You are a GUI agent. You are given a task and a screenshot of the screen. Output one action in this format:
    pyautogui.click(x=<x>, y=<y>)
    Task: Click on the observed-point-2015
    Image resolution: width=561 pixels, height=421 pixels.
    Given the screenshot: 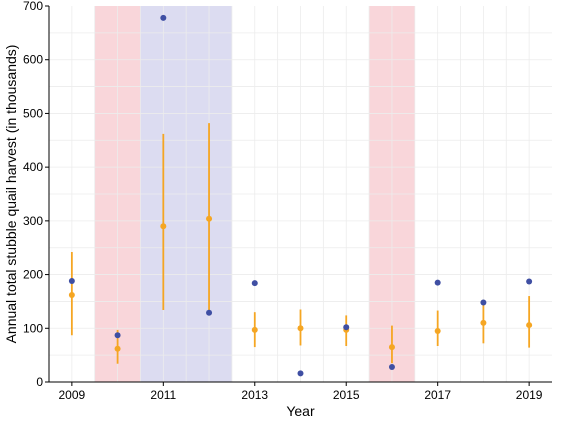 What is the action you would take?
    pyautogui.click(x=346, y=327)
    